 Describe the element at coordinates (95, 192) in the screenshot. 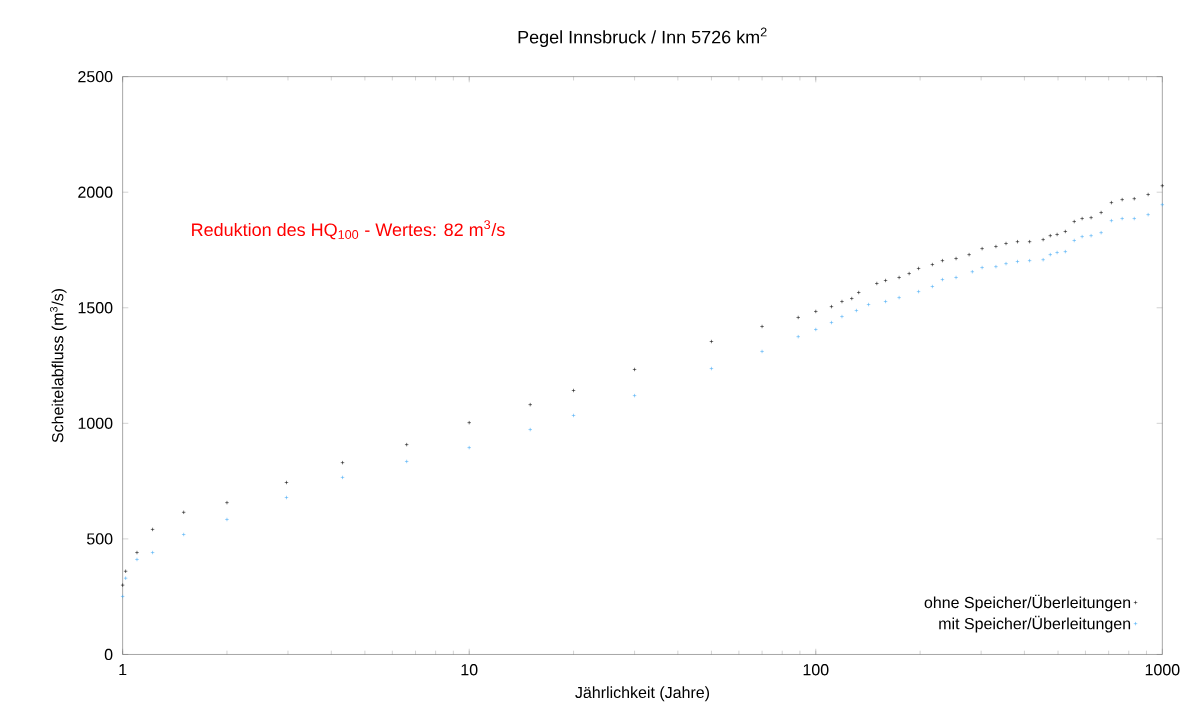

I see `y-tick-label: 2000` at that location.